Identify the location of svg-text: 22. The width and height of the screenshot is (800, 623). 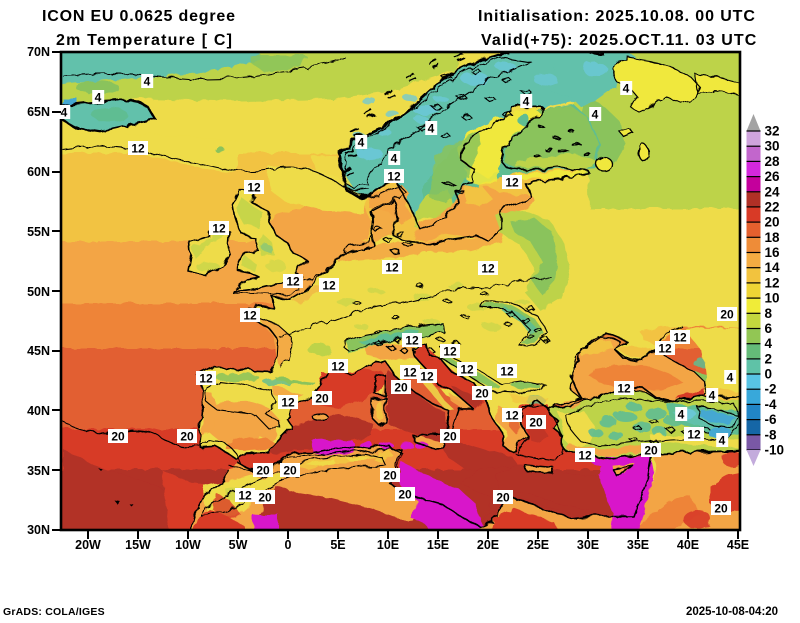
(772, 206).